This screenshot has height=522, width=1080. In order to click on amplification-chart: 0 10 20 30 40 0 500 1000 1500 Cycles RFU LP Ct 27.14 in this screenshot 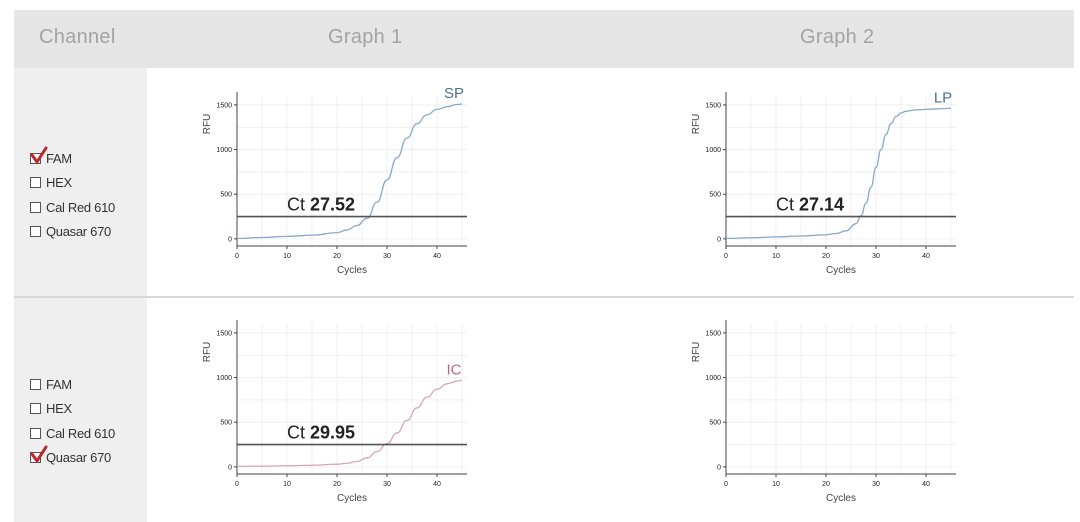, I will do `click(823, 182)`.